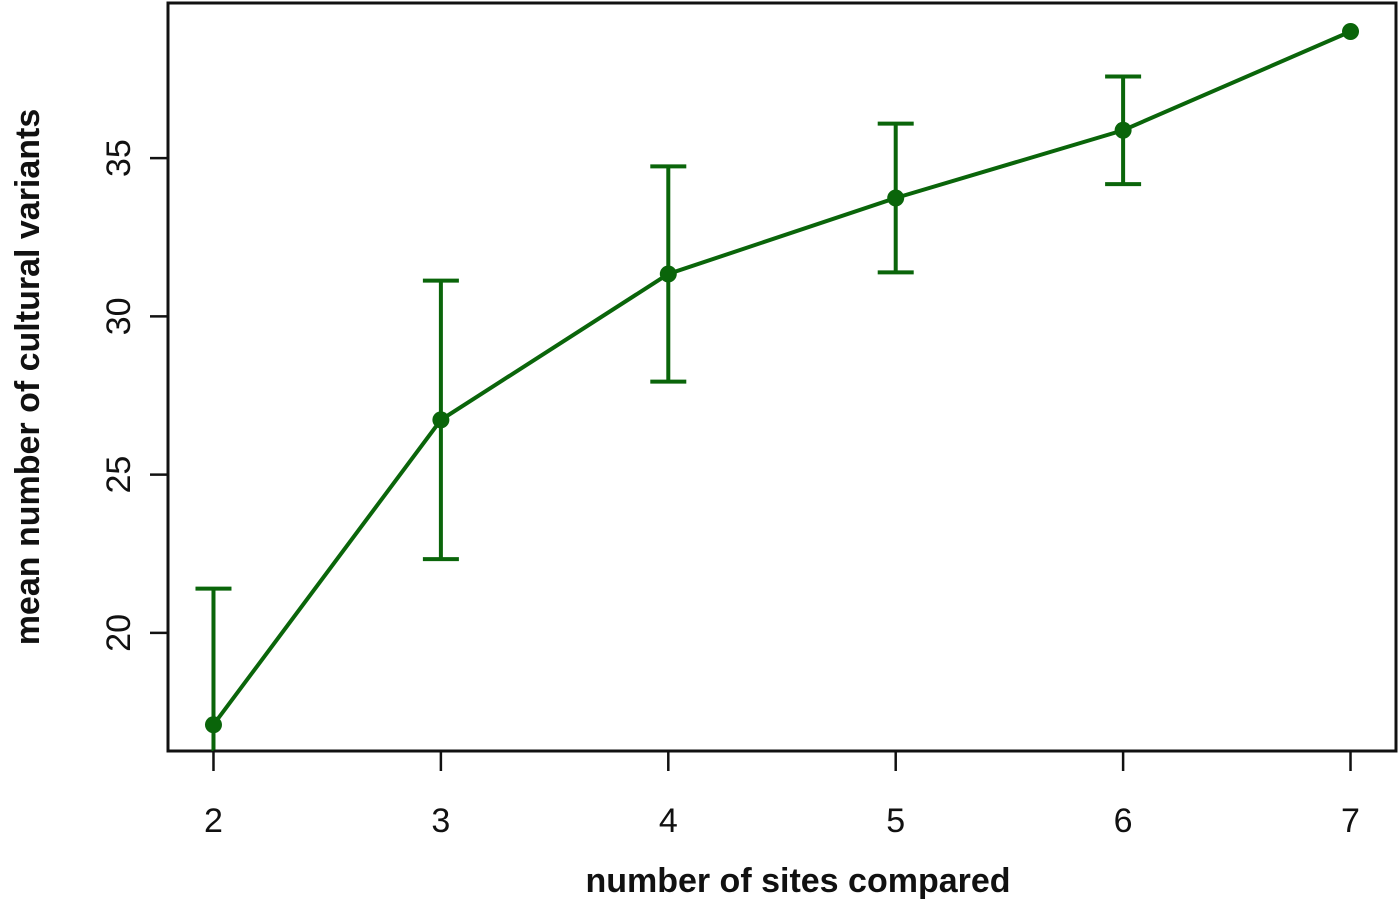 The width and height of the screenshot is (1400, 900). Describe the element at coordinates (213, 821) in the screenshot. I see `x-tick-label: 2` at that location.